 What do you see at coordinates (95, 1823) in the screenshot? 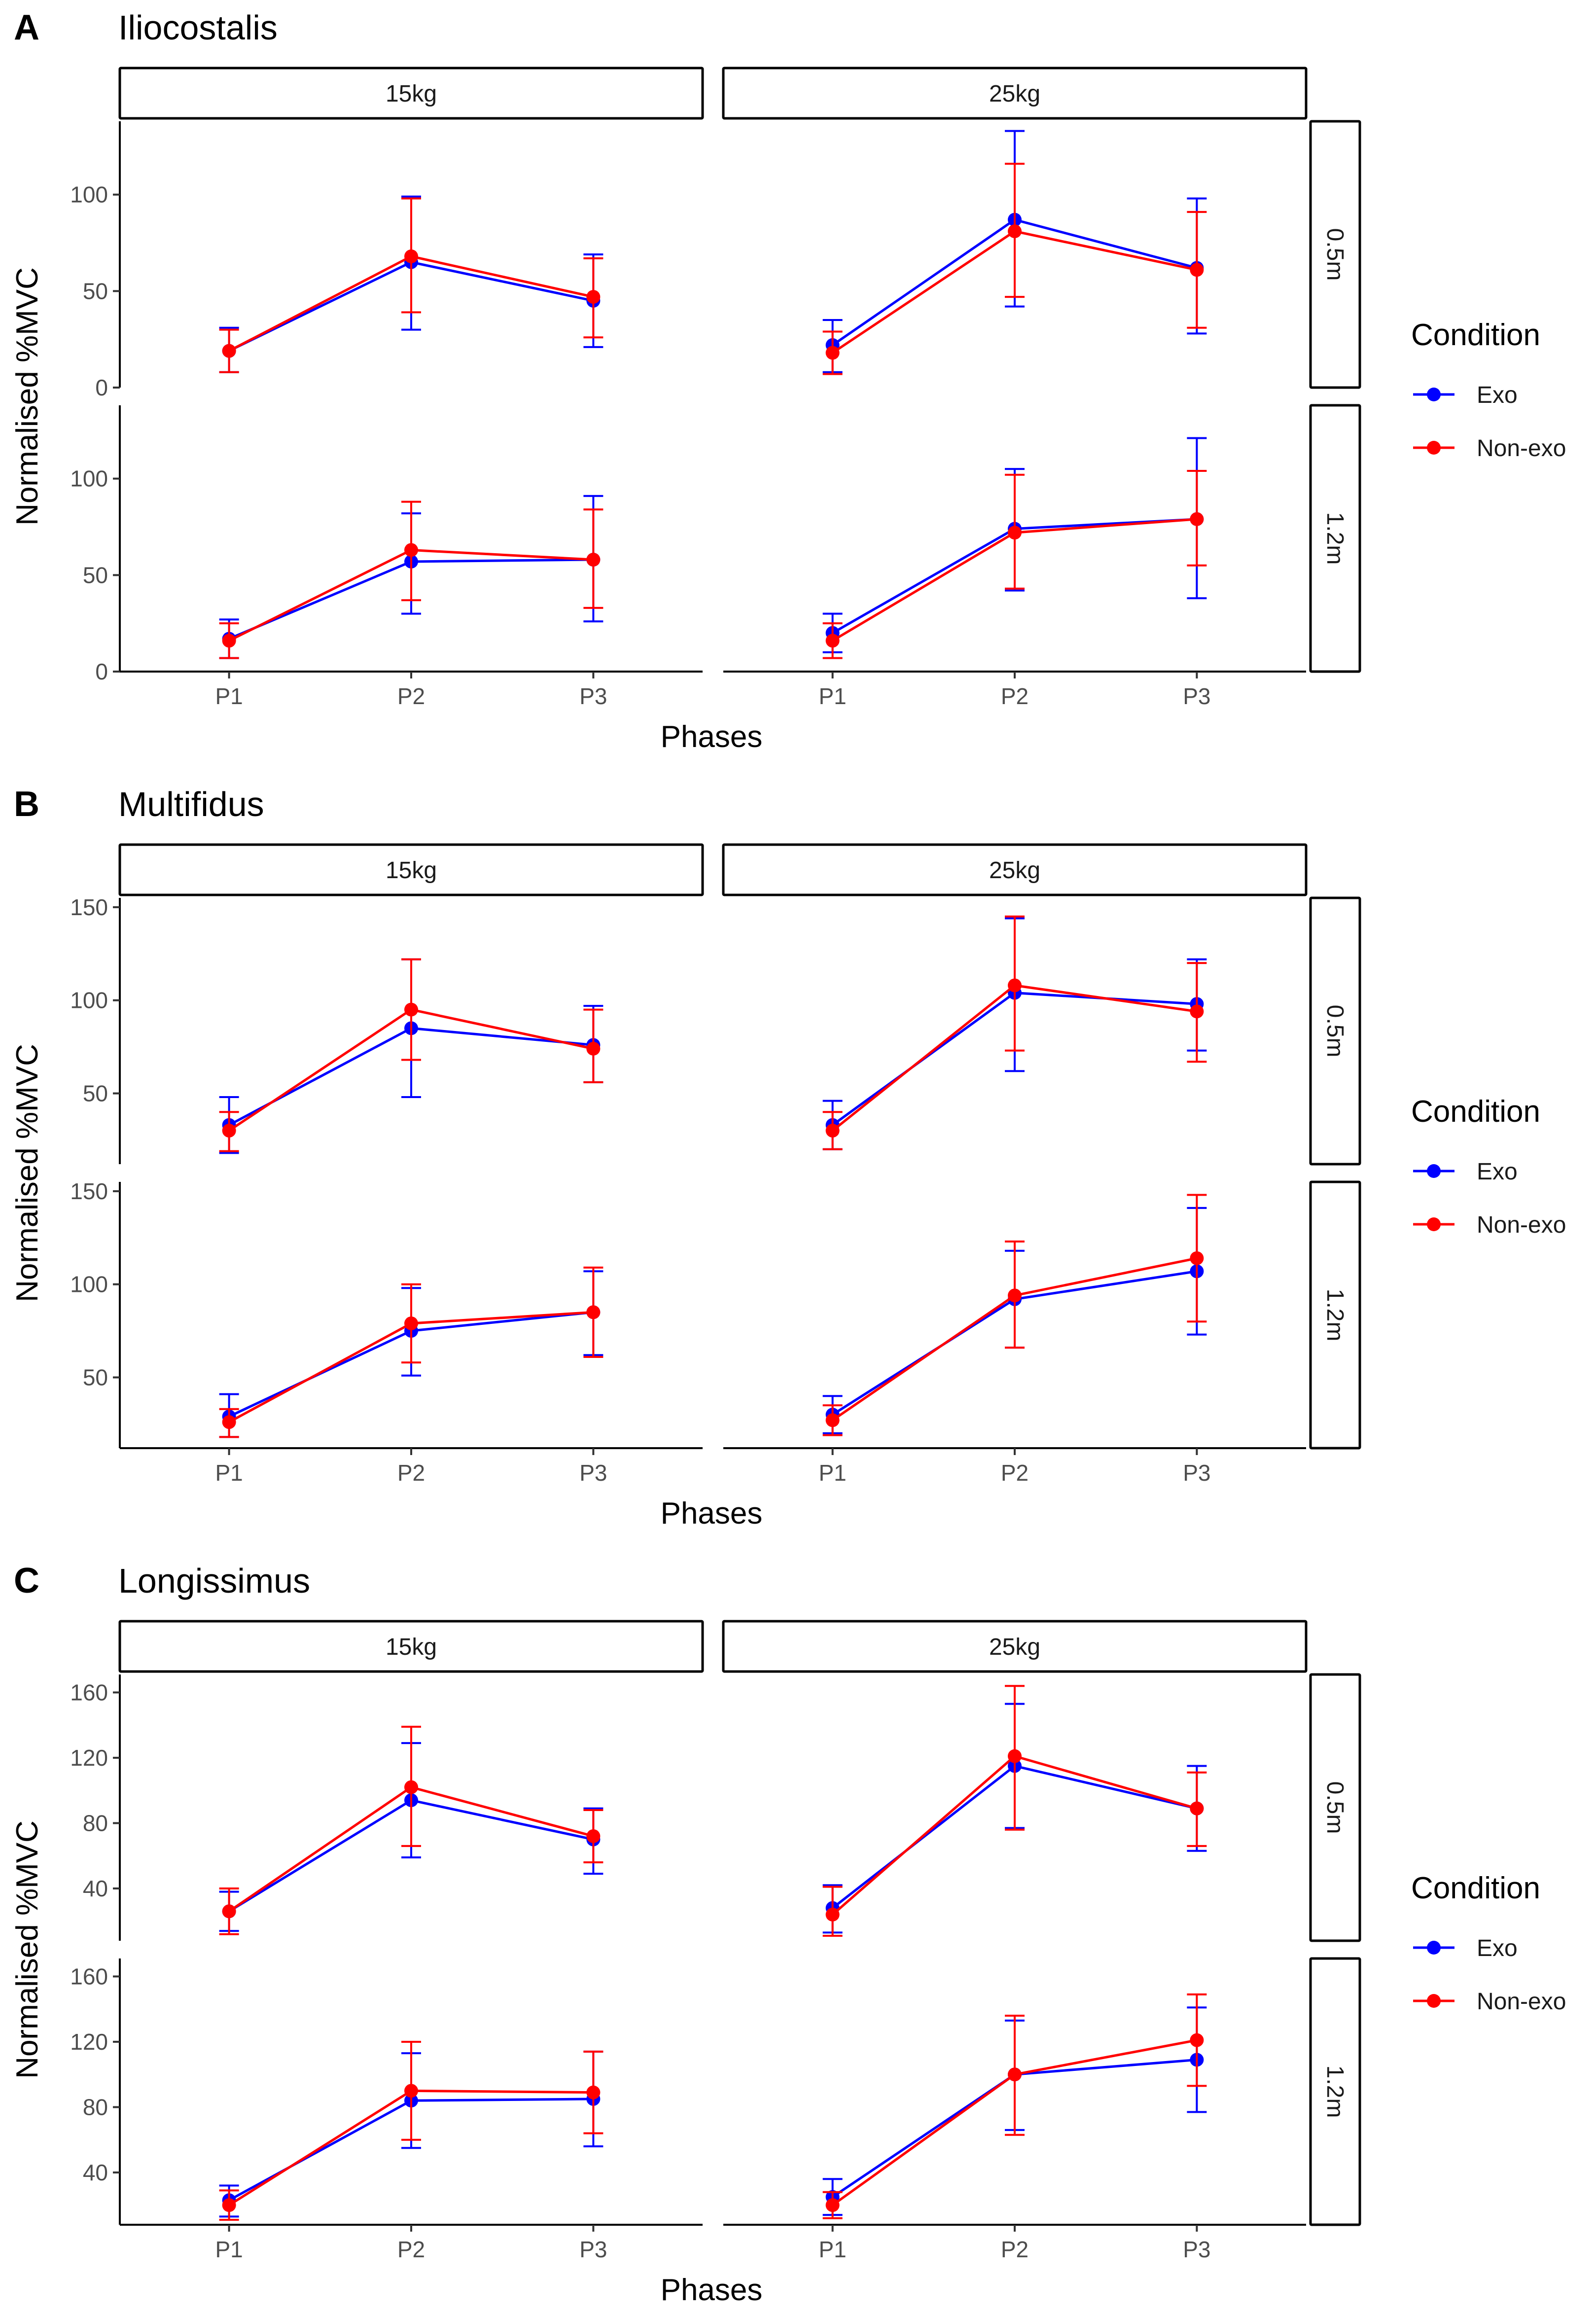
I see `y-tick-label: 80` at bounding box center [95, 1823].